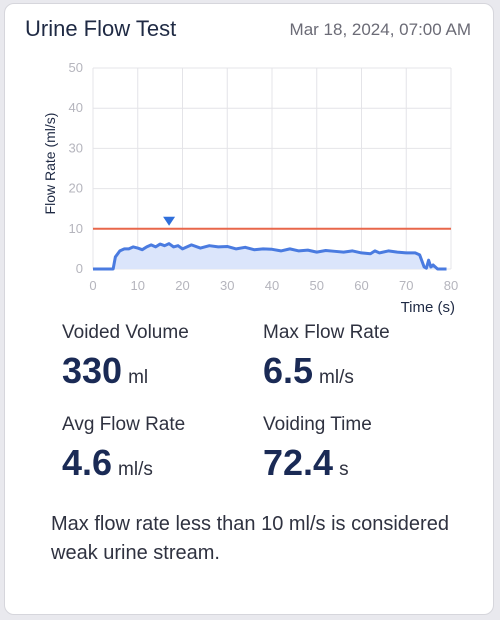 The height and width of the screenshot is (620, 500). Describe the element at coordinates (406, 285) in the screenshot. I see `x-tick-label: 70` at that location.